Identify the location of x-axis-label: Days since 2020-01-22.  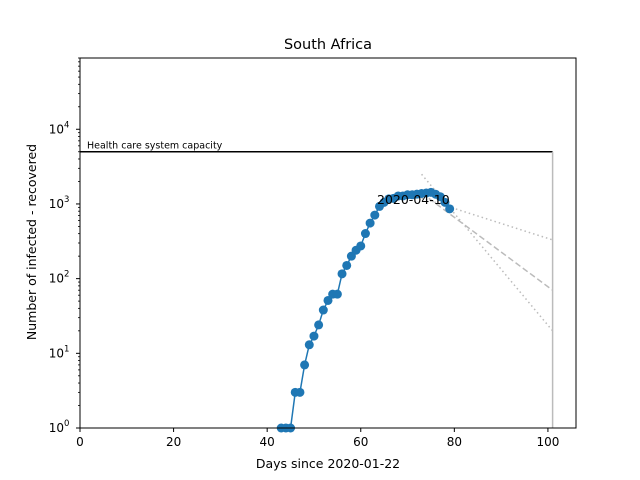
(328, 463).